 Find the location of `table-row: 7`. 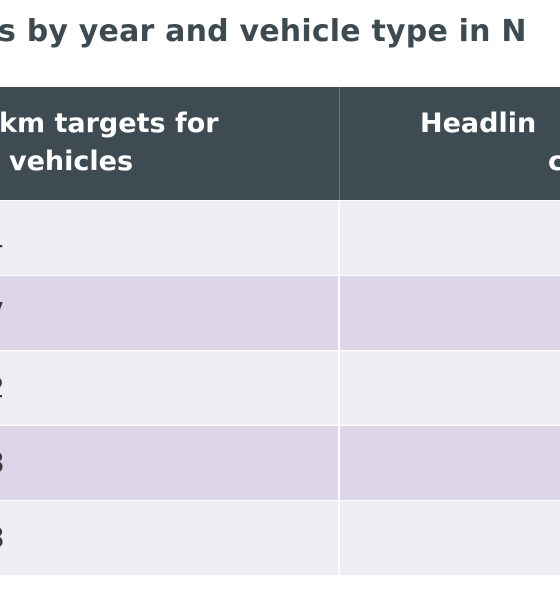

table-row: 7 is located at coordinates (280, 312).